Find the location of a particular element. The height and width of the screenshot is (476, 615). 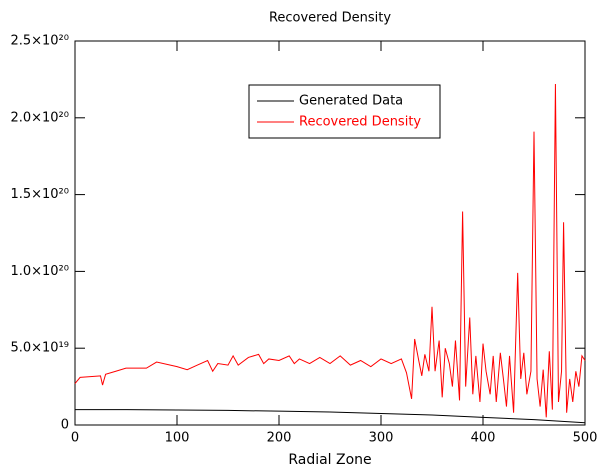

legend-label: Generated Data is located at coordinates (351, 101).